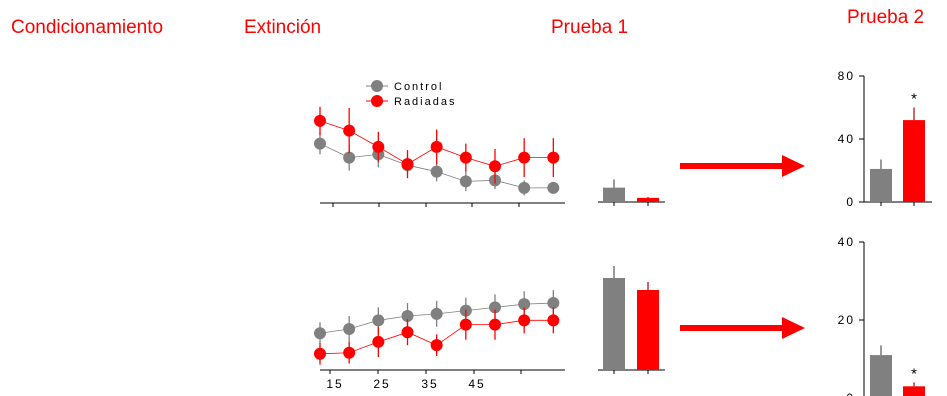 The height and width of the screenshot is (396, 947). What do you see at coordinates (411, 94) in the screenshot?
I see `legend: Control Radiadas` at bounding box center [411, 94].